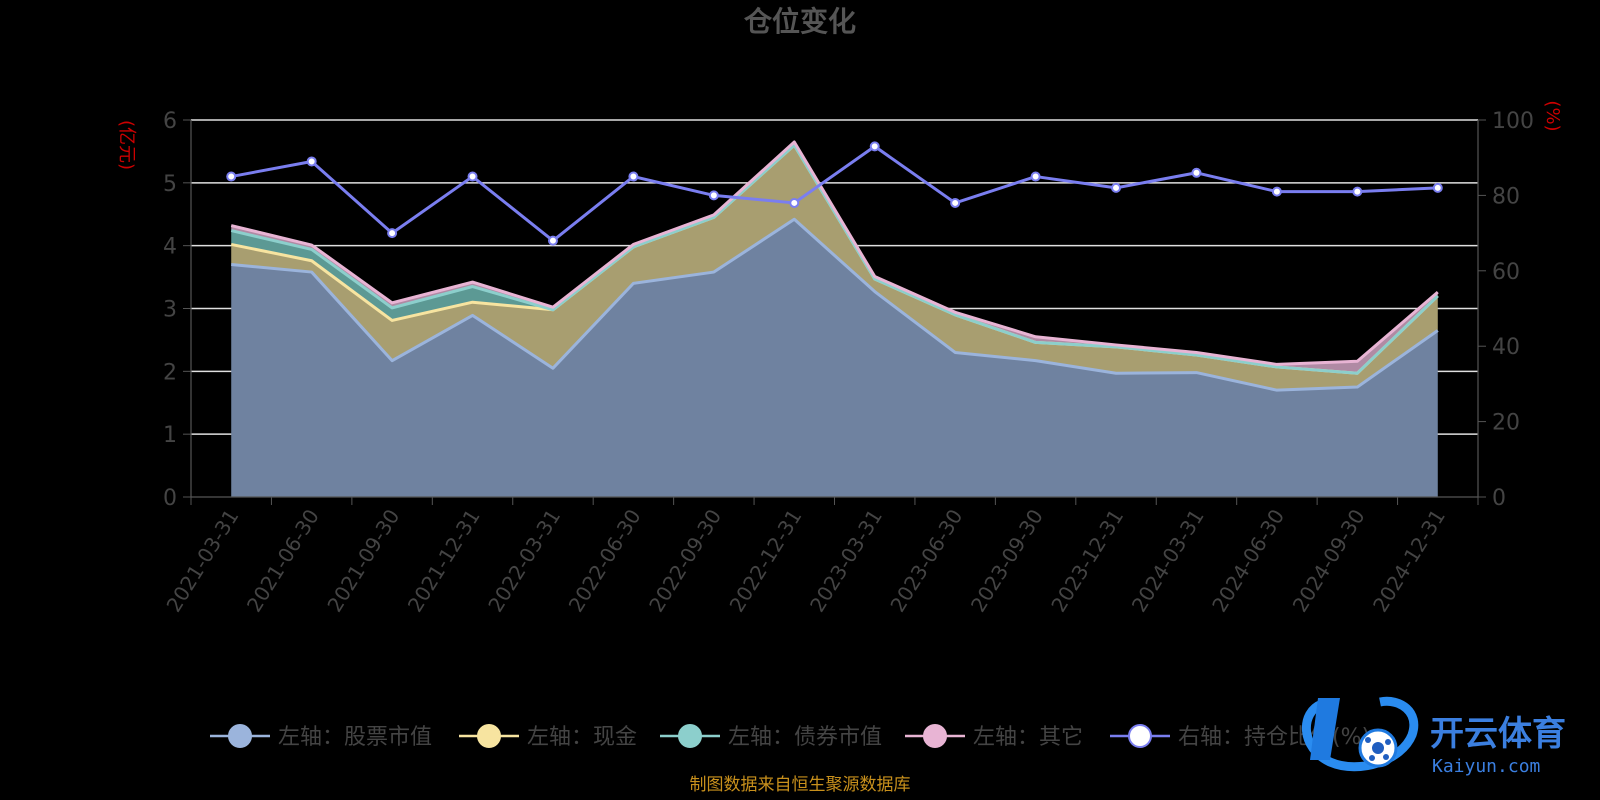 The image size is (1600, 800). I want to click on legend-item: 左轴：股票市值, so click(321, 737).